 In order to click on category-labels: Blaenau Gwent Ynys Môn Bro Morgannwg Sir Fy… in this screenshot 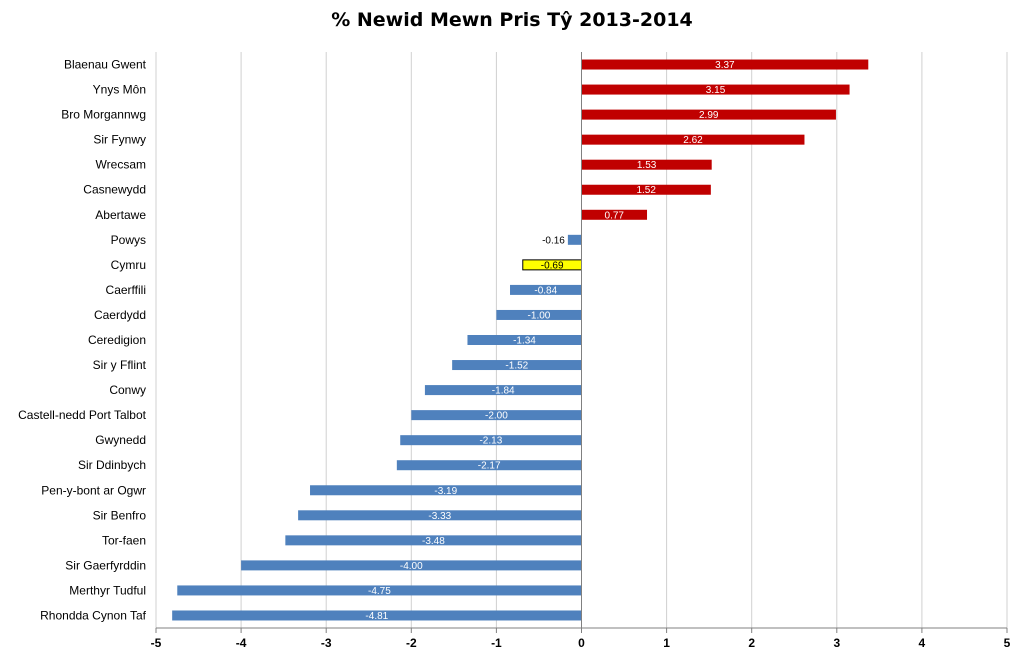, I will do `click(82, 340)`.